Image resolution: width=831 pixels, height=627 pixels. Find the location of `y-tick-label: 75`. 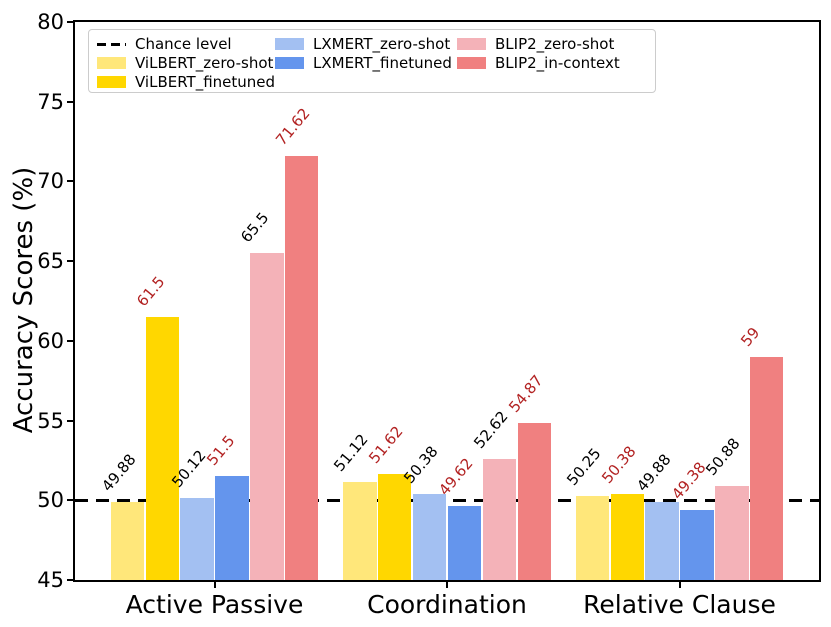

y-tick-label: 75 is located at coordinates (50, 101).